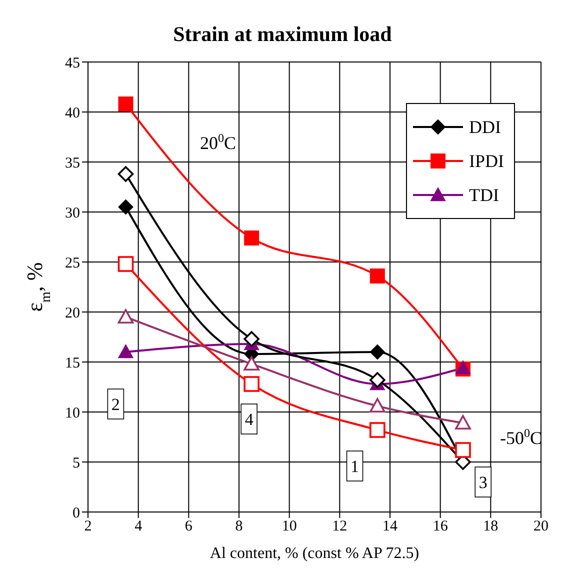 The image size is (565, 580). Describe the element at coordinates (138, 526) in the screenshot. I see `x-tick-label: 4` at that location.